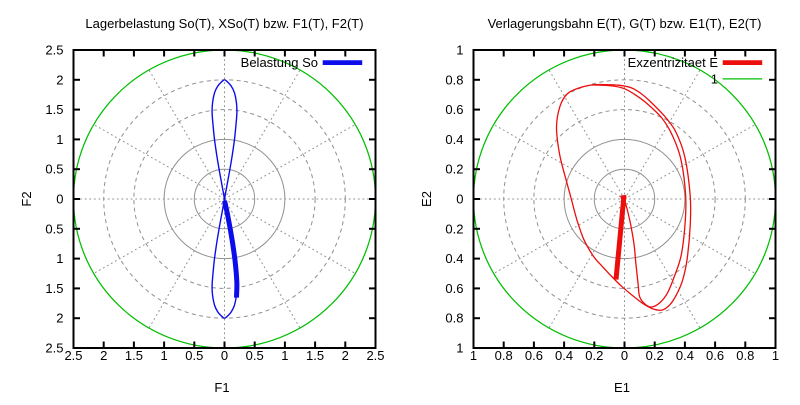  I want to click on svg-text: Belastung So, so click(279, 62).